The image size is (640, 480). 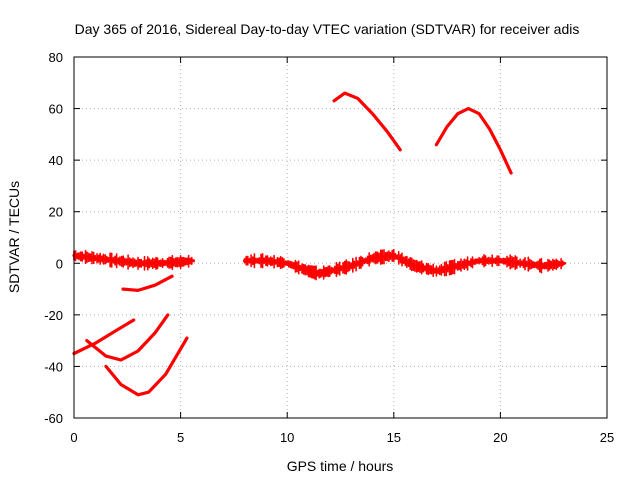 What do you see at coordinates (56, 57) in the screenshot?
I see `y-tick-label: 80` at bounding box center [56, 57].